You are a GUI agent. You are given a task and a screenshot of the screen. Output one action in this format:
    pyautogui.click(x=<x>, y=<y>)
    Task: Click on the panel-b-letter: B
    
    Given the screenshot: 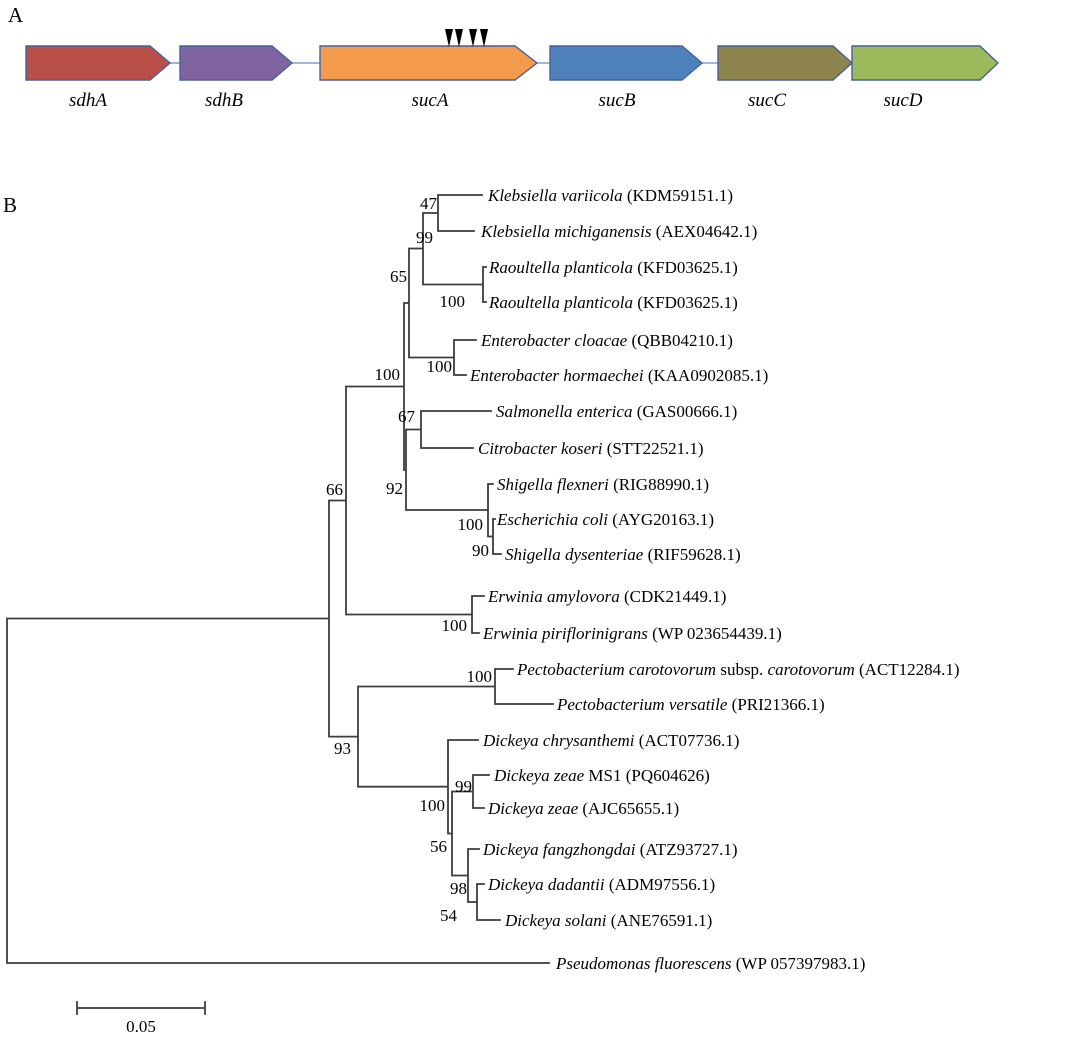 What is the action you would take?
    pyautogui.click(x=10, y=205)
    